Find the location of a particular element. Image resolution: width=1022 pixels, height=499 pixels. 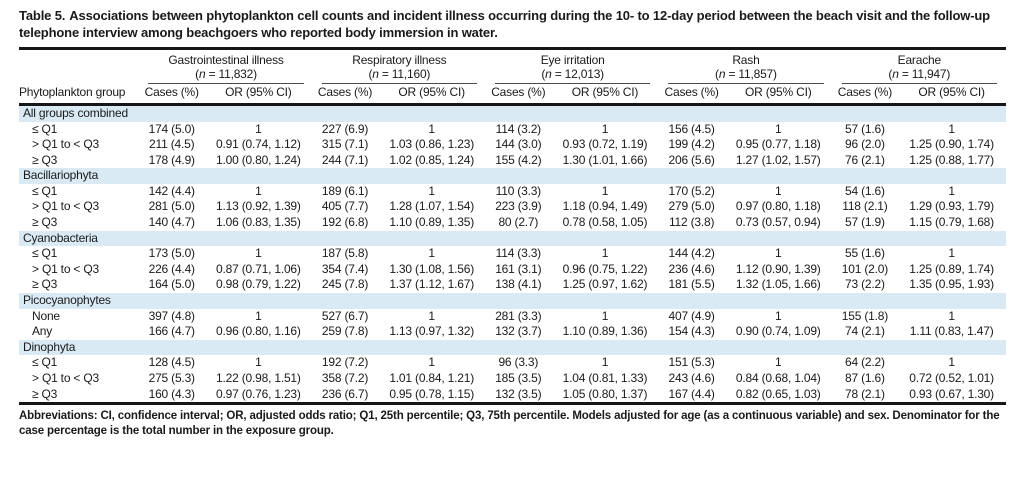

cases-value: 199 (4.2) is located at coordinates (691, 144).